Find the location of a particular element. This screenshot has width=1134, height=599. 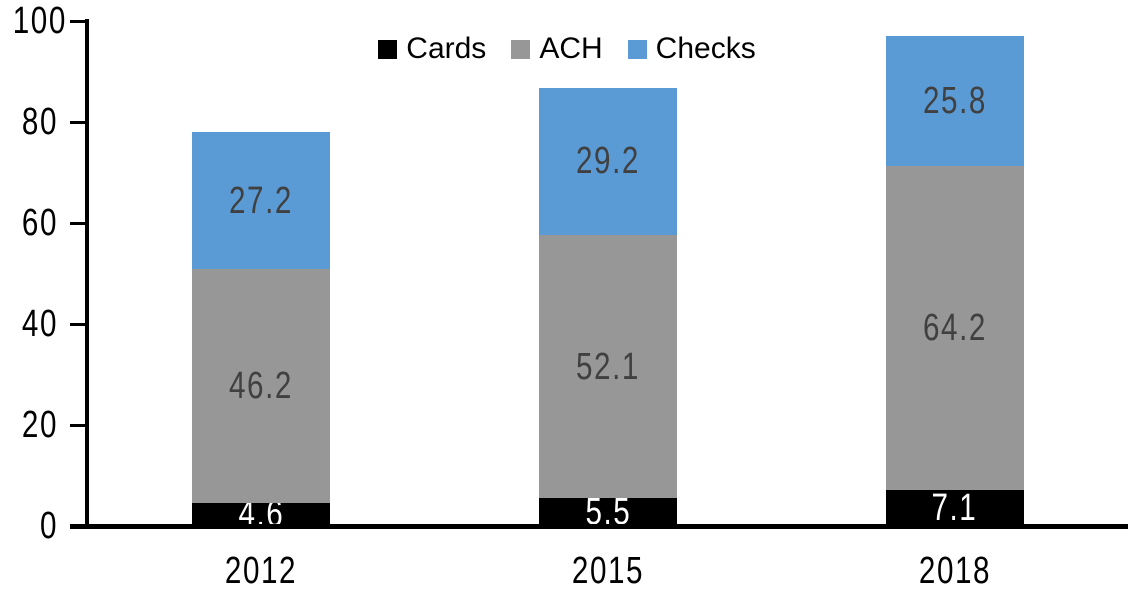

y-tick-label-80: 80 is located at coordinates (39, 122).